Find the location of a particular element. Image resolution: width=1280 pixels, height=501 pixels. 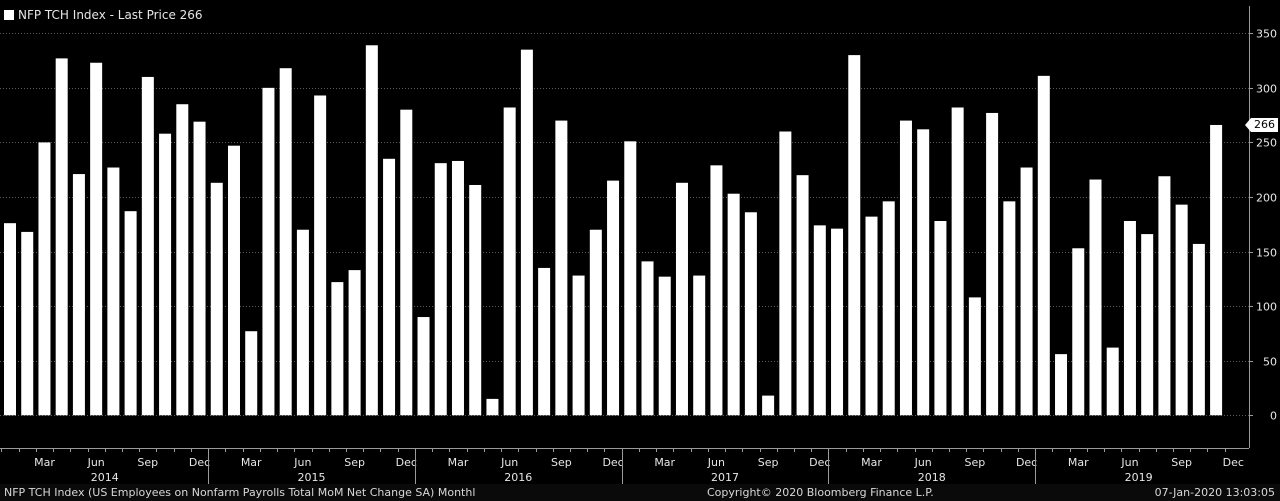

y-tick-label: 200 is located at coordinates (1266, 198).